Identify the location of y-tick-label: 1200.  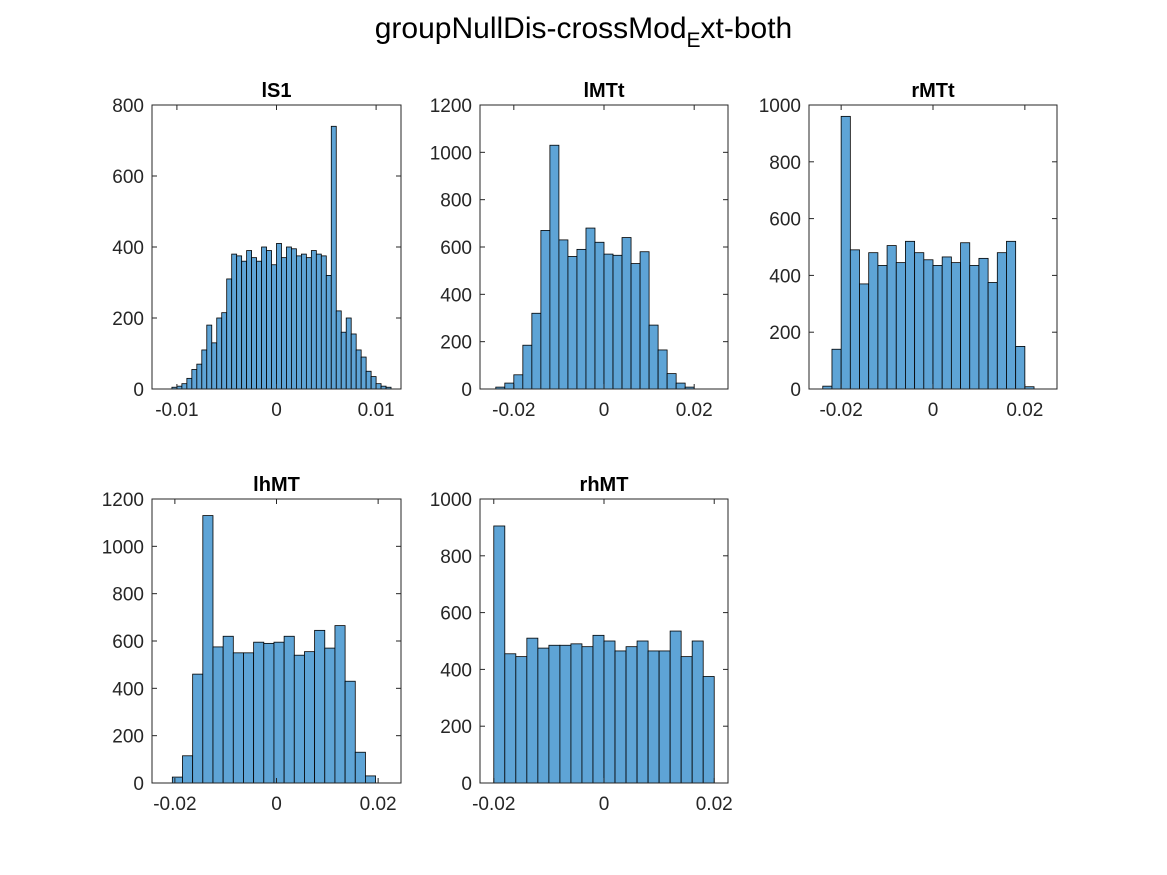
(451, 106).